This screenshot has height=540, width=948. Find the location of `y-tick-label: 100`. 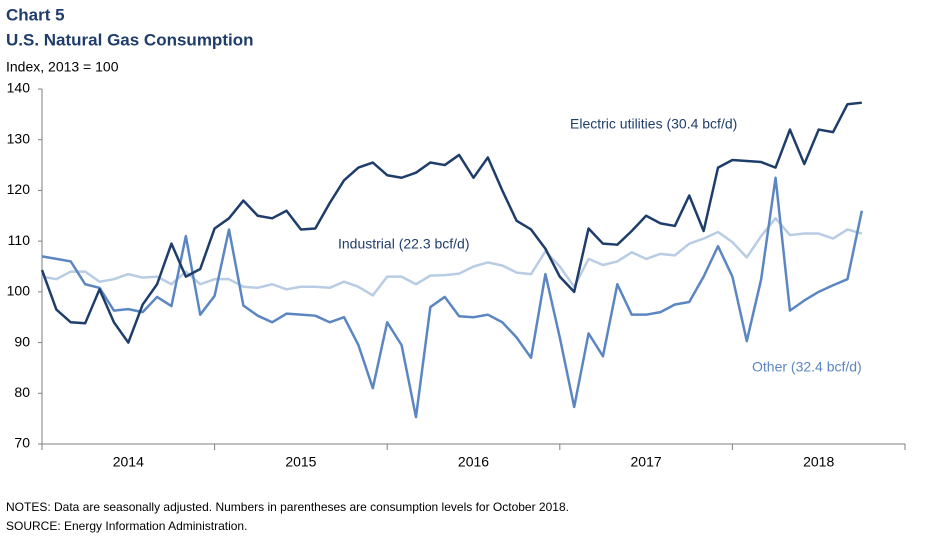

y-tick-label: 100 is located at coordinates (19, 291).